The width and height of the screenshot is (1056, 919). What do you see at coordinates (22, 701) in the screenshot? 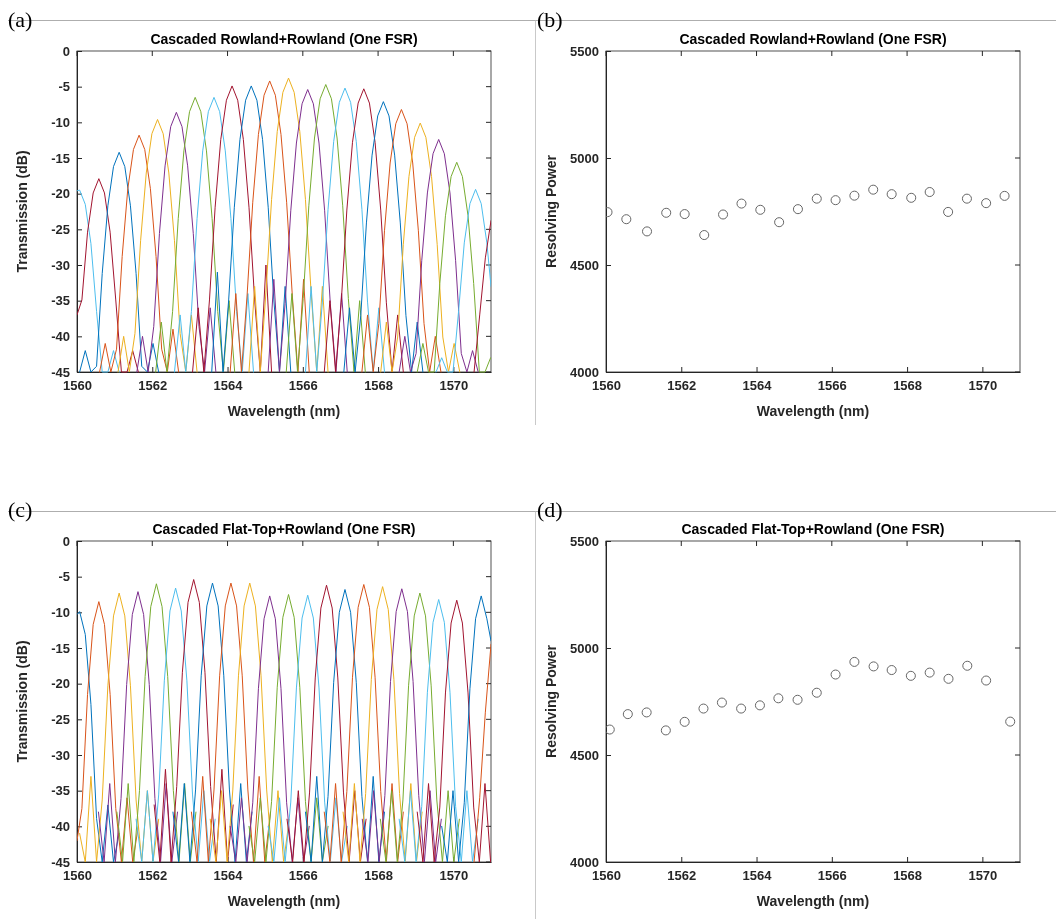
I see `y-axis-title: Transmission (dB)` at bounding box center [22, 701].